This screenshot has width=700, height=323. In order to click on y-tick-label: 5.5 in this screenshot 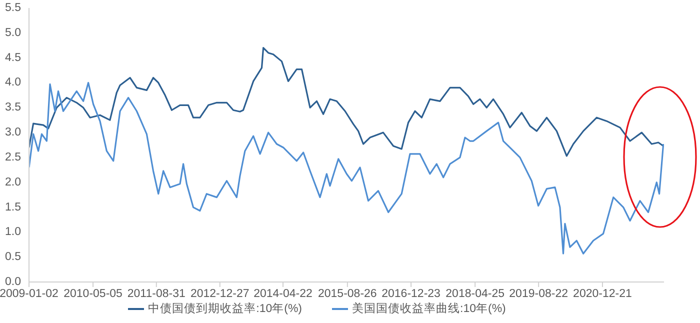, I will do `click(13, 8)`.